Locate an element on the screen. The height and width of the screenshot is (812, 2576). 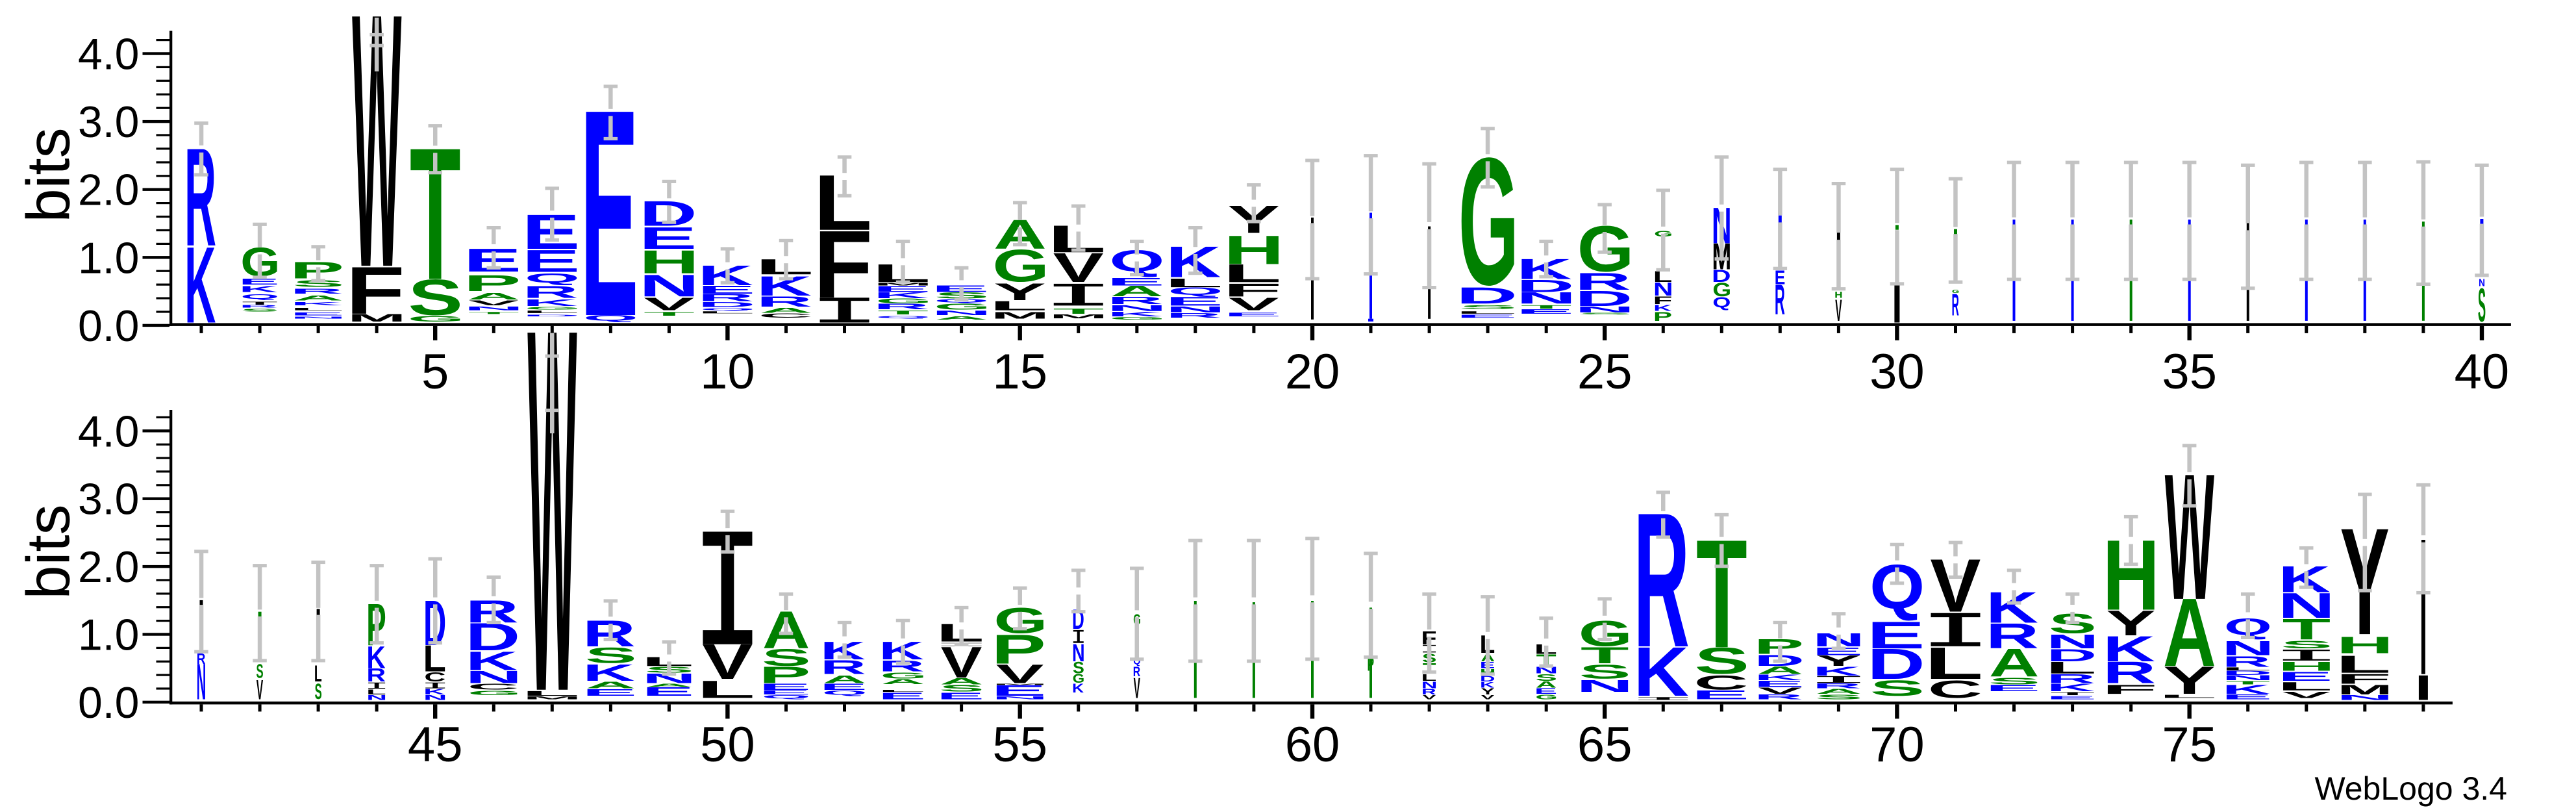
svg-text: 10 is located at coordinates (727, 372).